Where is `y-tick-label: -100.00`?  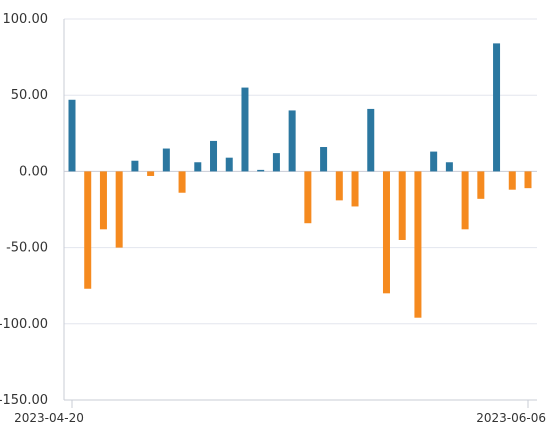 y-tick-label: -100.00 is located at coordinates (24, 324).